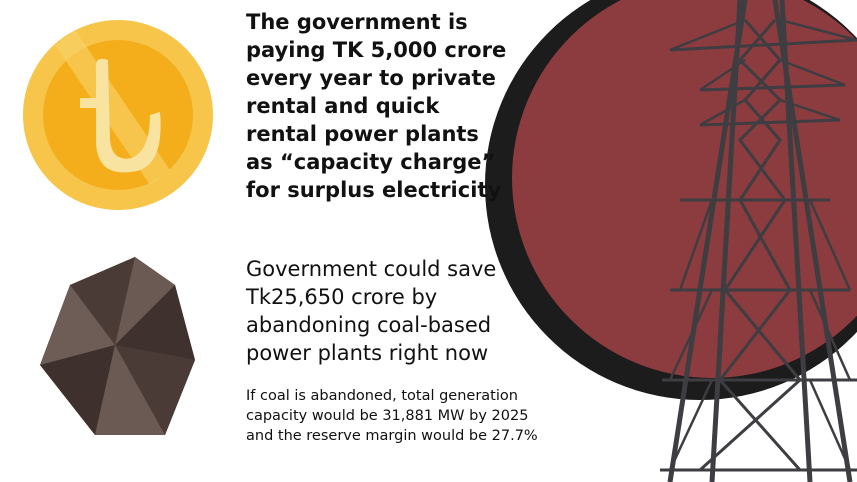 The height and width of the screenshot is (482, 857). What do you see at coordinates (357, 22) in the screenshot?
I see `text-line: The government is` at bounding box center [357, 22].